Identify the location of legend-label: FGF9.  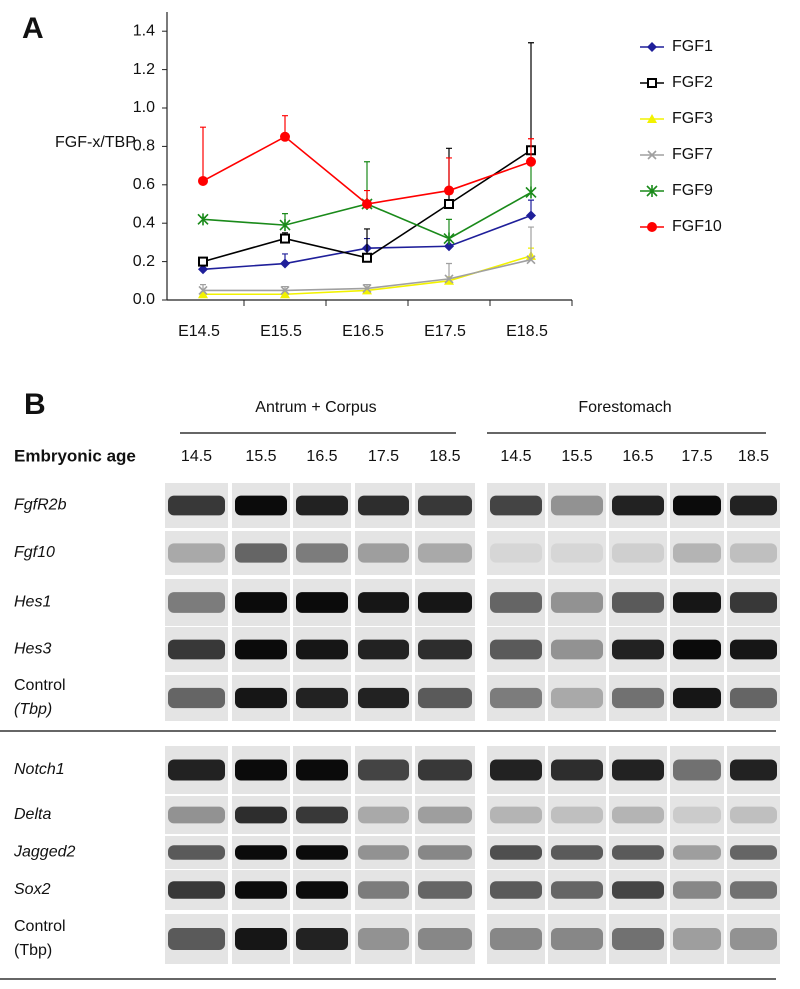
(692, 190).